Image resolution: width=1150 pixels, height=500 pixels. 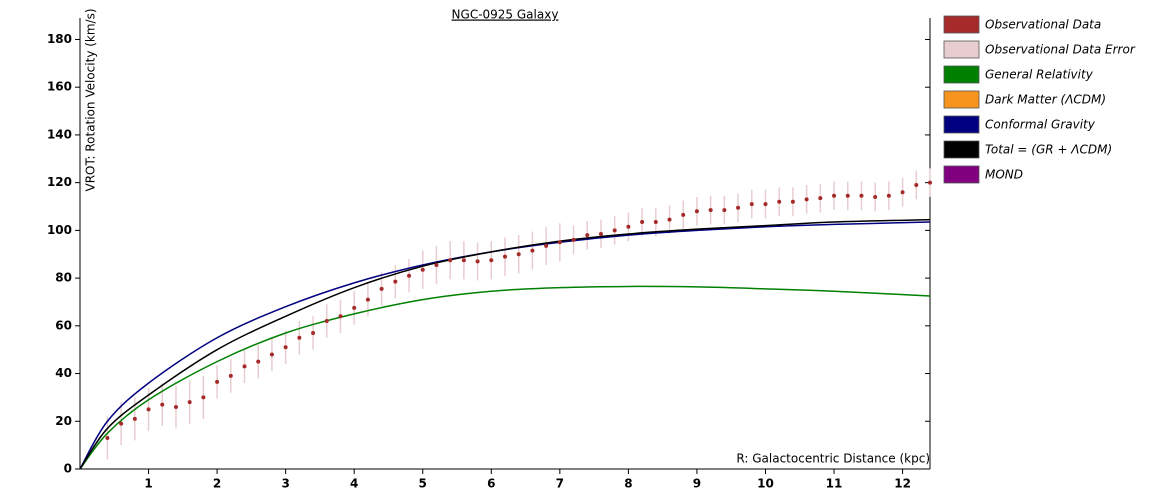 What do you see at coordinates (628, 484) in the screenshot?
I see `x-tick-label: 8` at bounding box center [628, 484].